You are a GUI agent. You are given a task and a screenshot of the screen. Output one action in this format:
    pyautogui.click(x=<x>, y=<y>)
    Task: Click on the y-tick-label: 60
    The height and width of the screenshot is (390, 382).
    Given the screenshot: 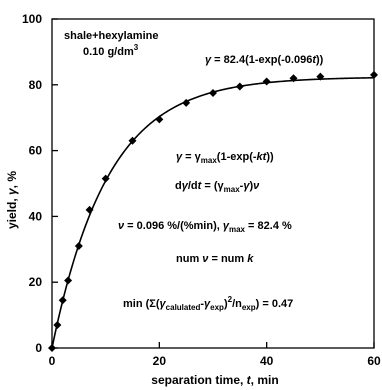 What is the action you would take?
    pyautogui.click(x=36, y=151)
    